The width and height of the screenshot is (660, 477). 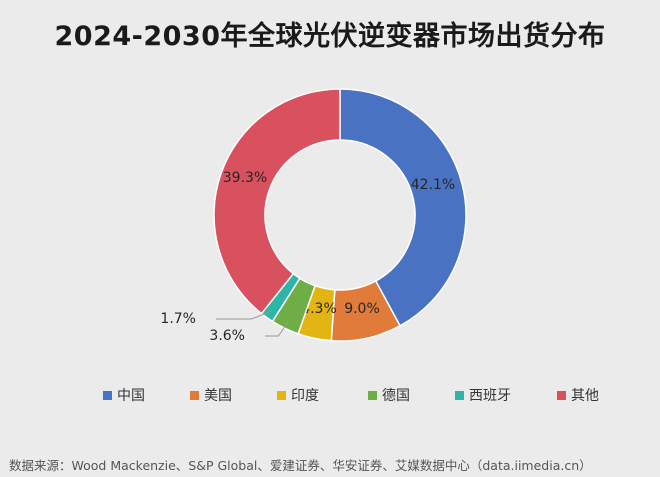 I want to click on legend-item: 德国, so click(x=389, y=395).